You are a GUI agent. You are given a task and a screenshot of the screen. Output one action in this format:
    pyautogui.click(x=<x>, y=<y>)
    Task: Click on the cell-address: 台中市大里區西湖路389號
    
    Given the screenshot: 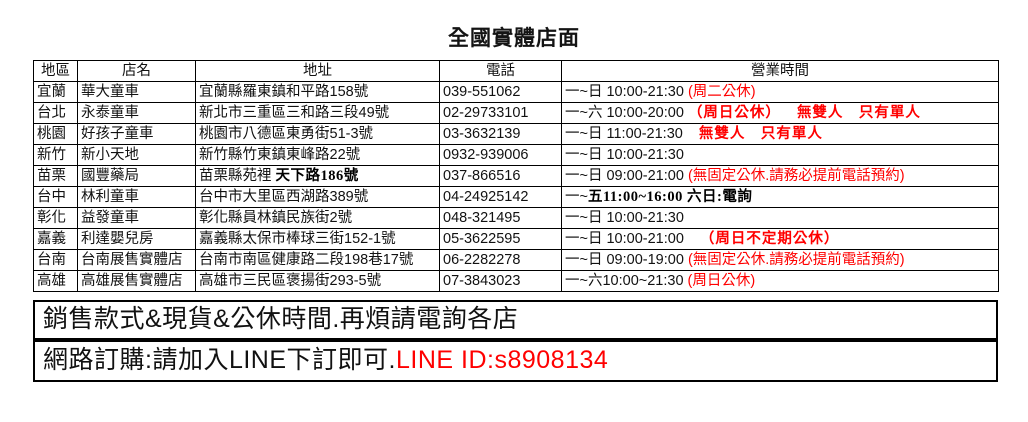 What is the action you would take?
    pyautogui.click(x=317, y=197)
    